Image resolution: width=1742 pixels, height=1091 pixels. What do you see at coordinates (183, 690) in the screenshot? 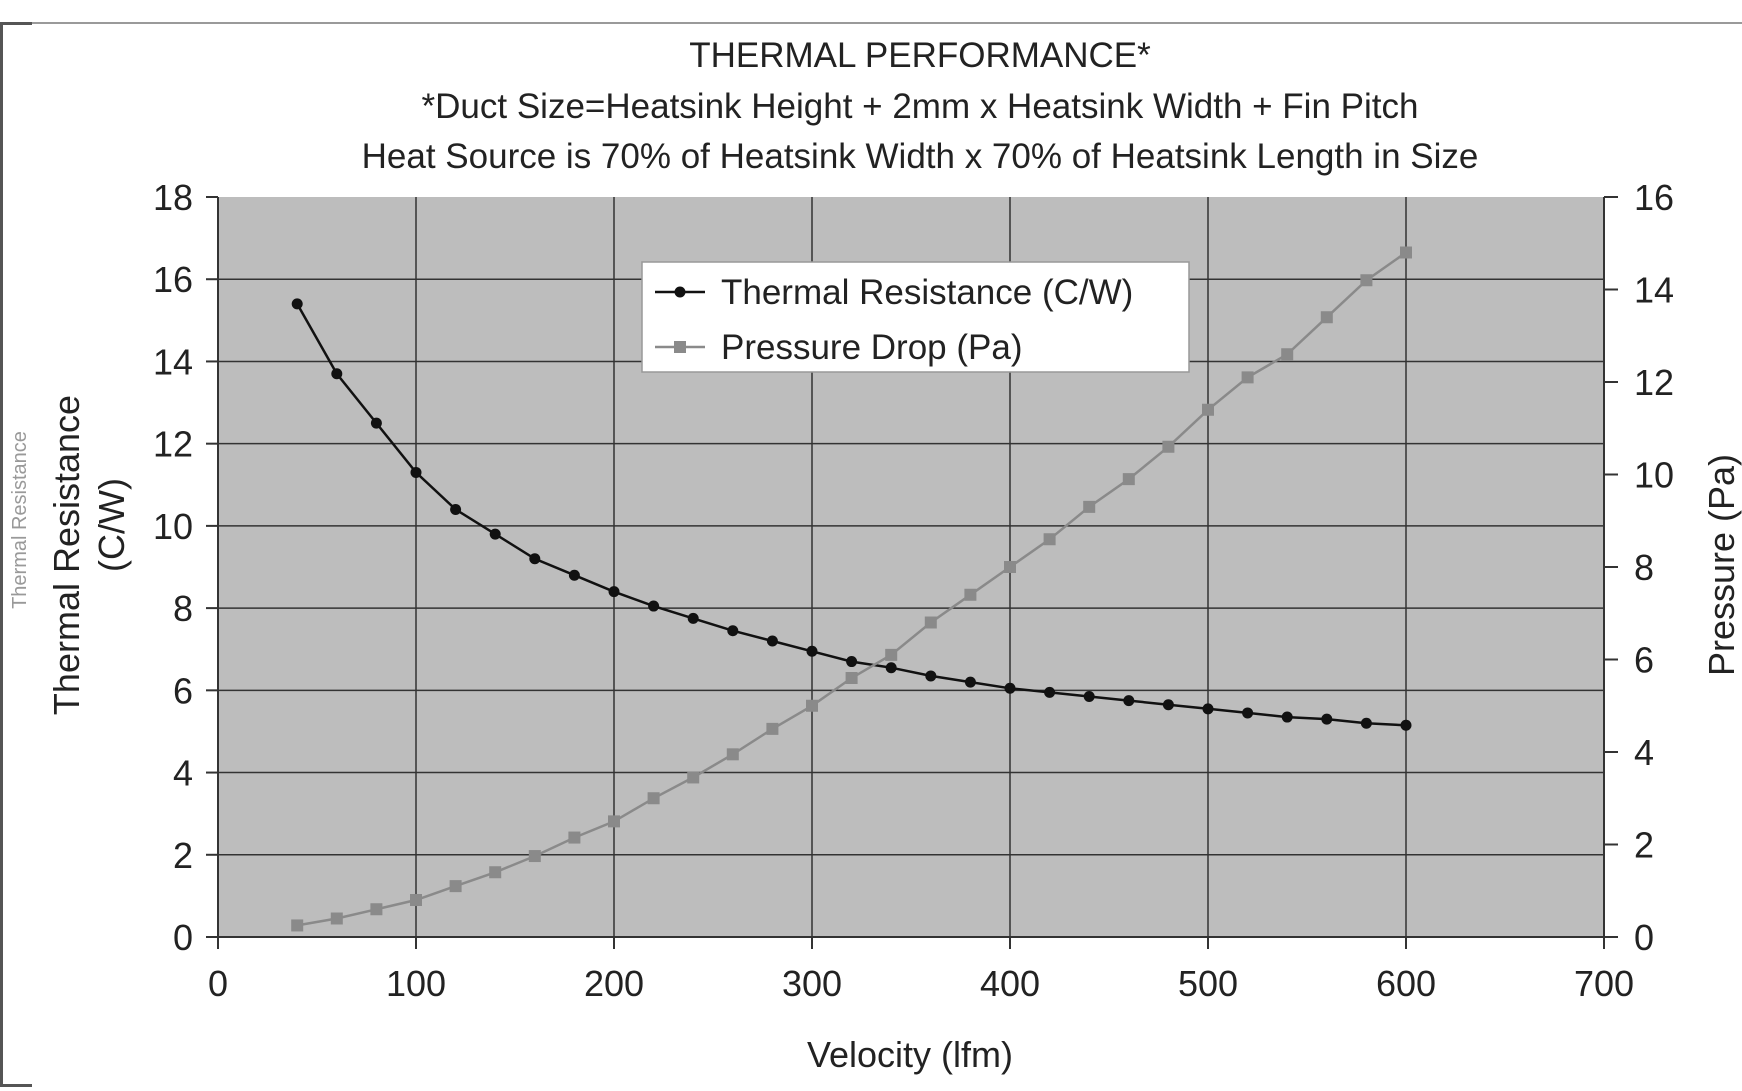
I see `y-left-tick-label: 6` at bounding box center [183, 690].